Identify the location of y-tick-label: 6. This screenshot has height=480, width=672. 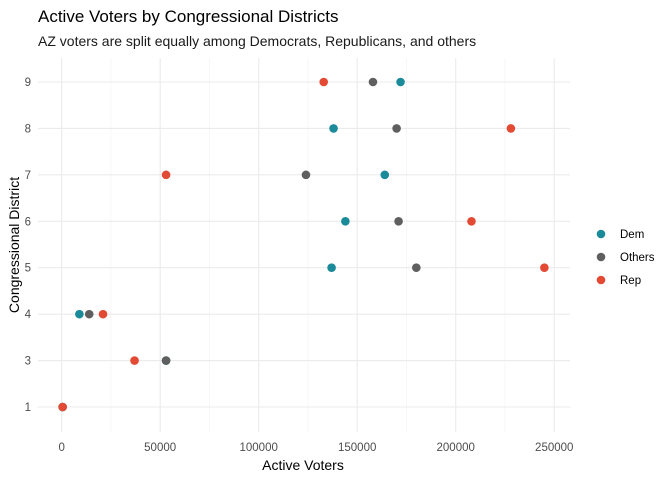
(28, 222).